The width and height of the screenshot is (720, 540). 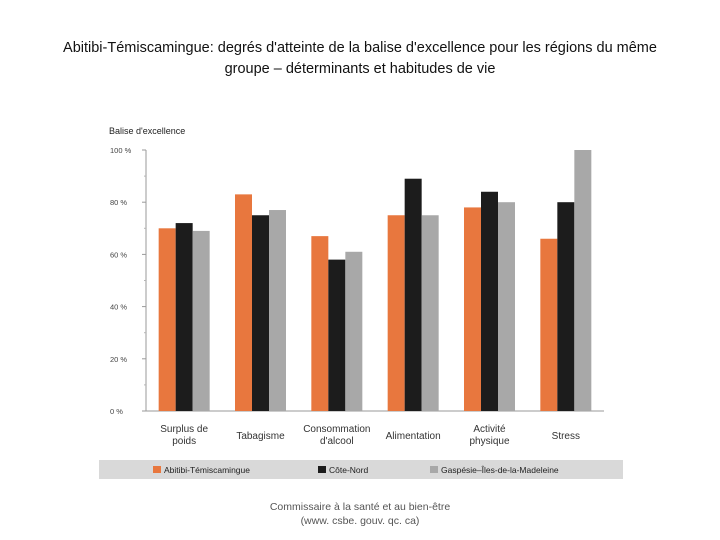 What do you see at coordinates (207, 470) in the screenshot?
I see `legend-label: Abitibi-Témiscamingue` at bounding box center [207, 470].